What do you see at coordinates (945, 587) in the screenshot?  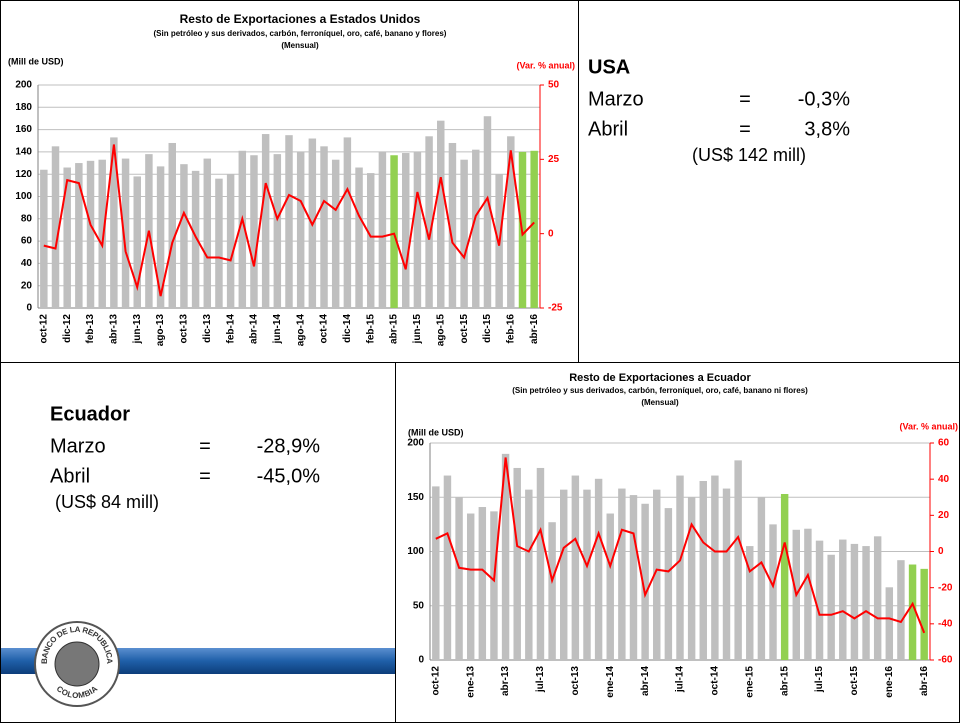 I see `y2-tick-label: -20` at bounding box center [945, 587].